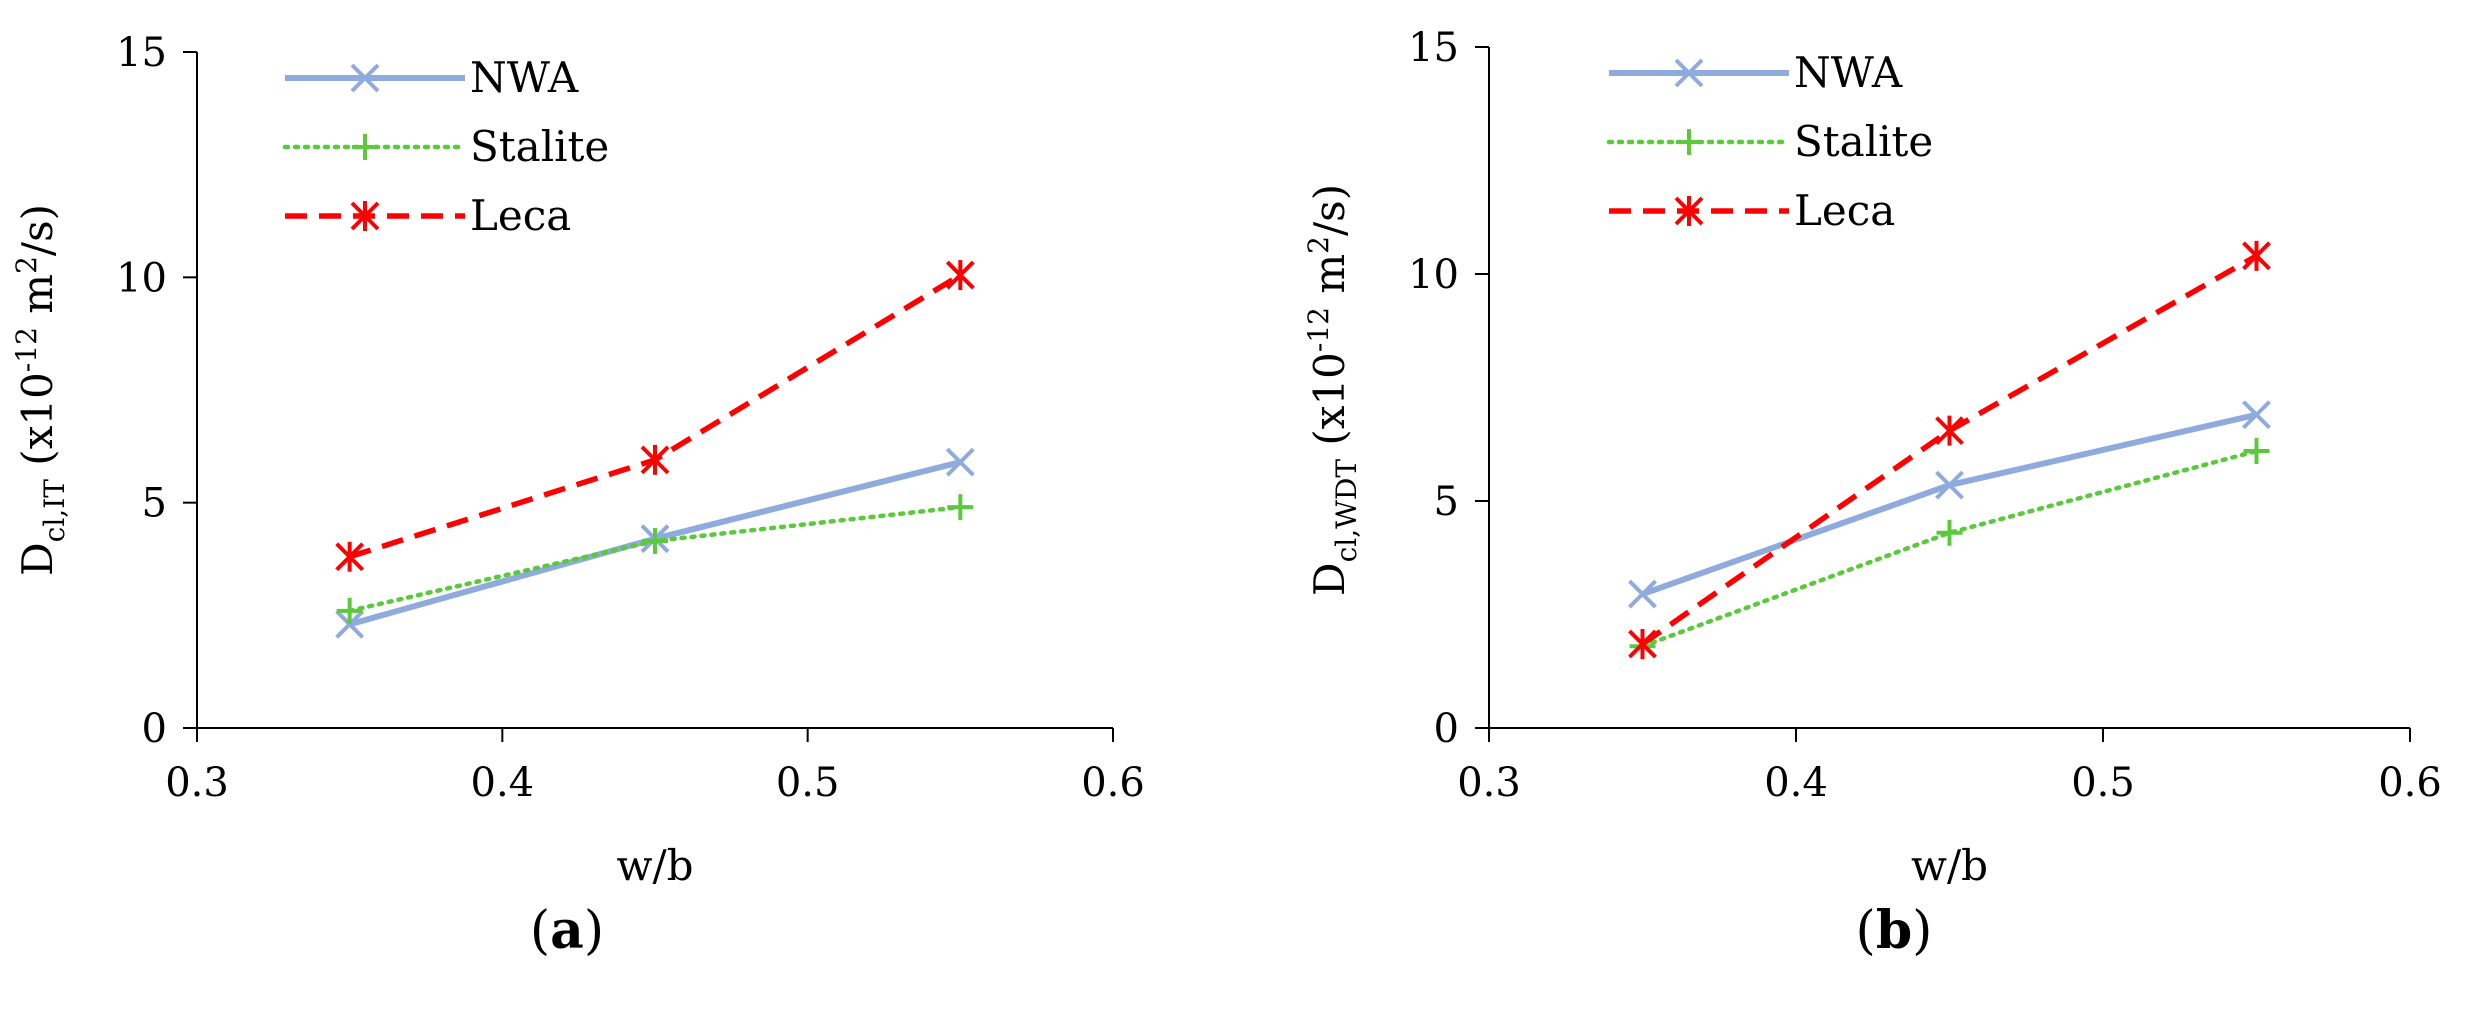 The image size is (2467, 1017). What do you see at coordinates (1949, 865) in the screenshot?
I see `x-axis-label-b: w/b` at bounding box center [1949, 865].